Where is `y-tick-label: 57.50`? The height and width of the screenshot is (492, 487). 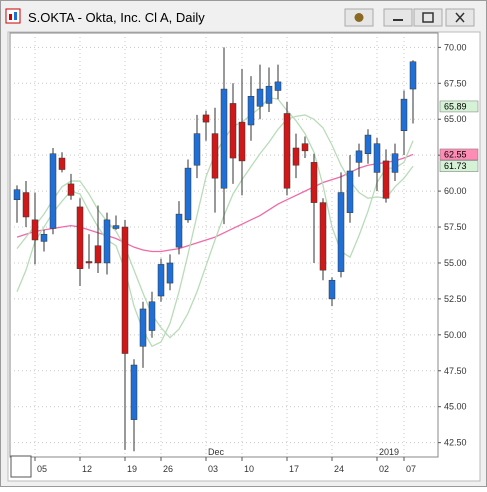
y-tick-label: 57.50 is located at coordinates (455, 227).